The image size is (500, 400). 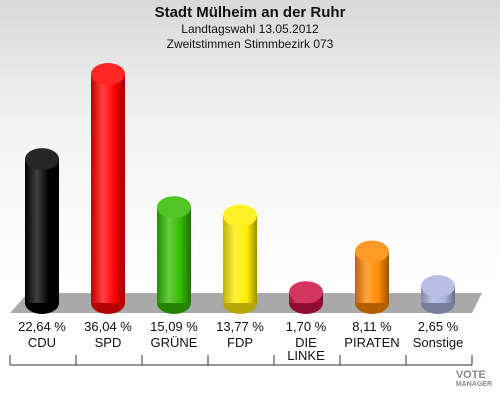 What do you see at coordinates (470, 375) in the screenshot?
I see `logo-line1: VOTE` at bounding box center [470, 375].